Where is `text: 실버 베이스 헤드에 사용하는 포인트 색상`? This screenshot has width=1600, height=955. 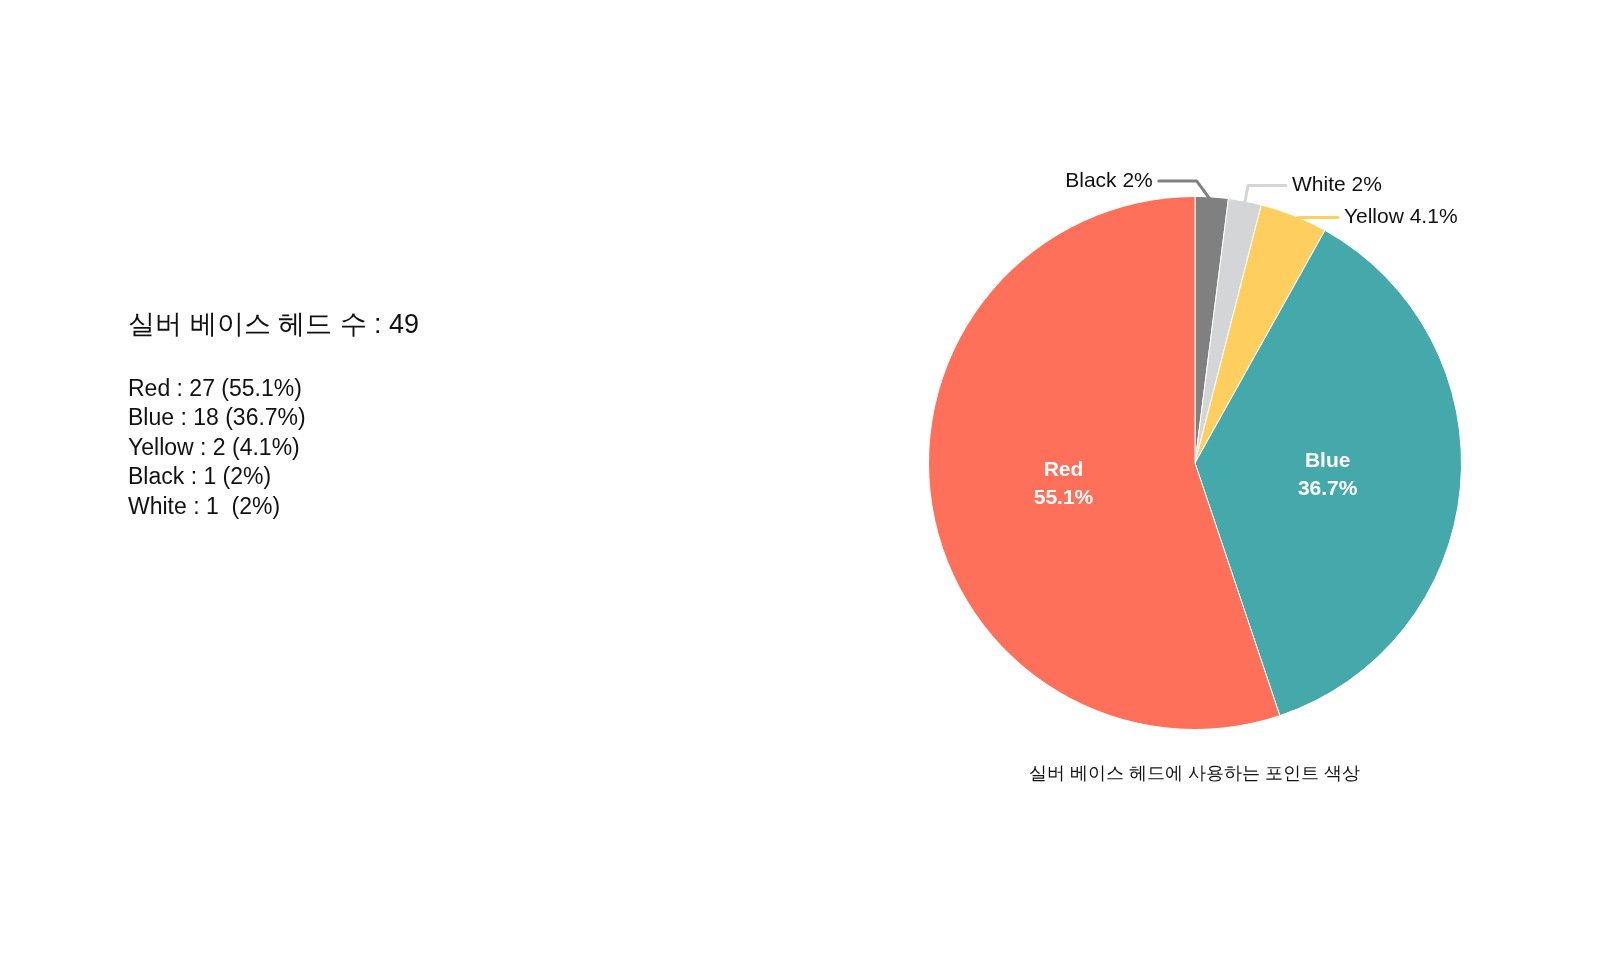 text: 실버 베이스 헤드에 사용하는 포인트 색상 is located at coordinates (1195, 773).